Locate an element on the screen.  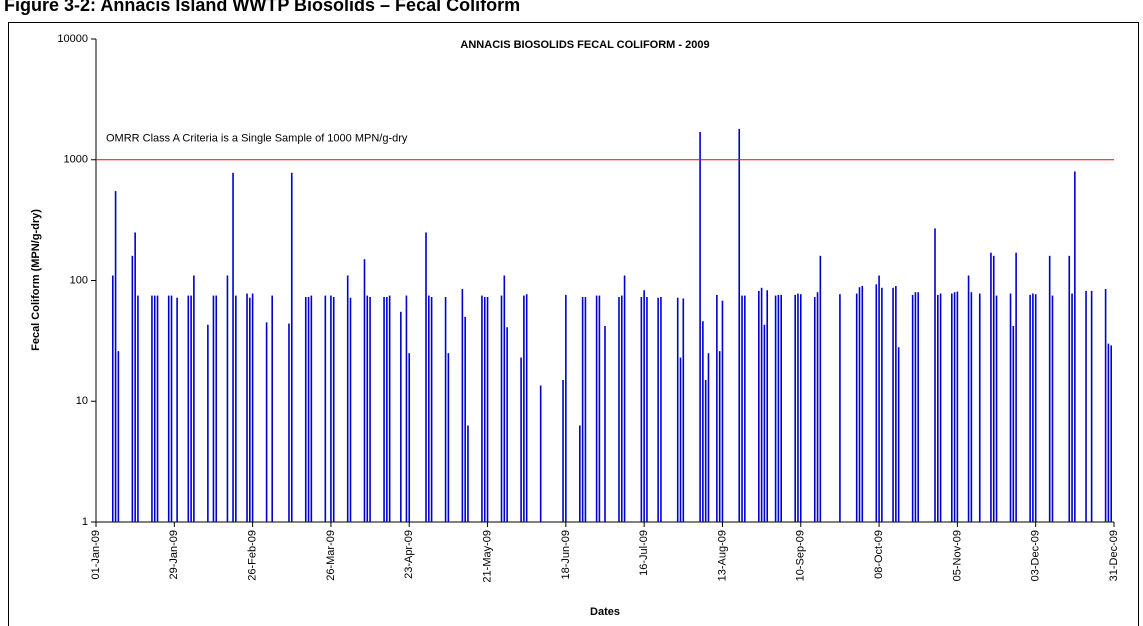
x-tick-label: 03-Dec-09 is located at coordinates (1036, 555).